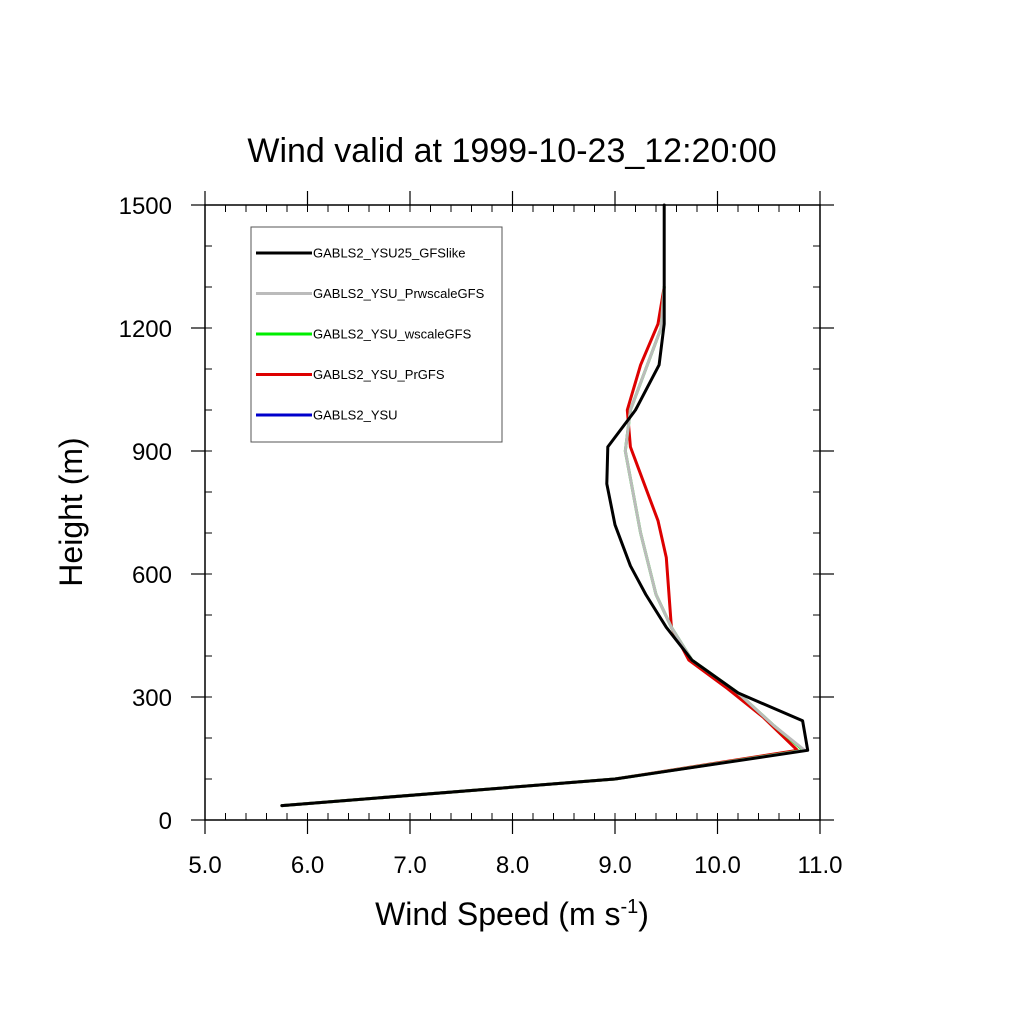 The height and width of the screenshot is (1024, 1024). Describe the element at coordinates (204, 865) in the screenshot. I see `x-tick-label: 5.0` at that location.